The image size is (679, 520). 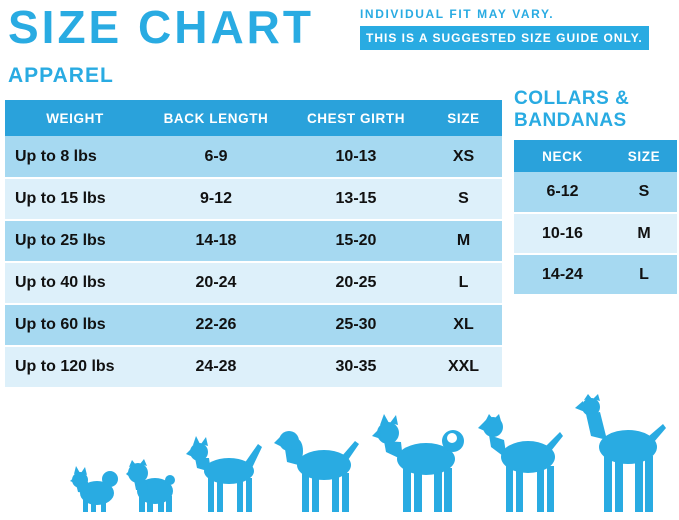 I want to click on great-dane-silhouette-icon, so click(x=620, y=453).